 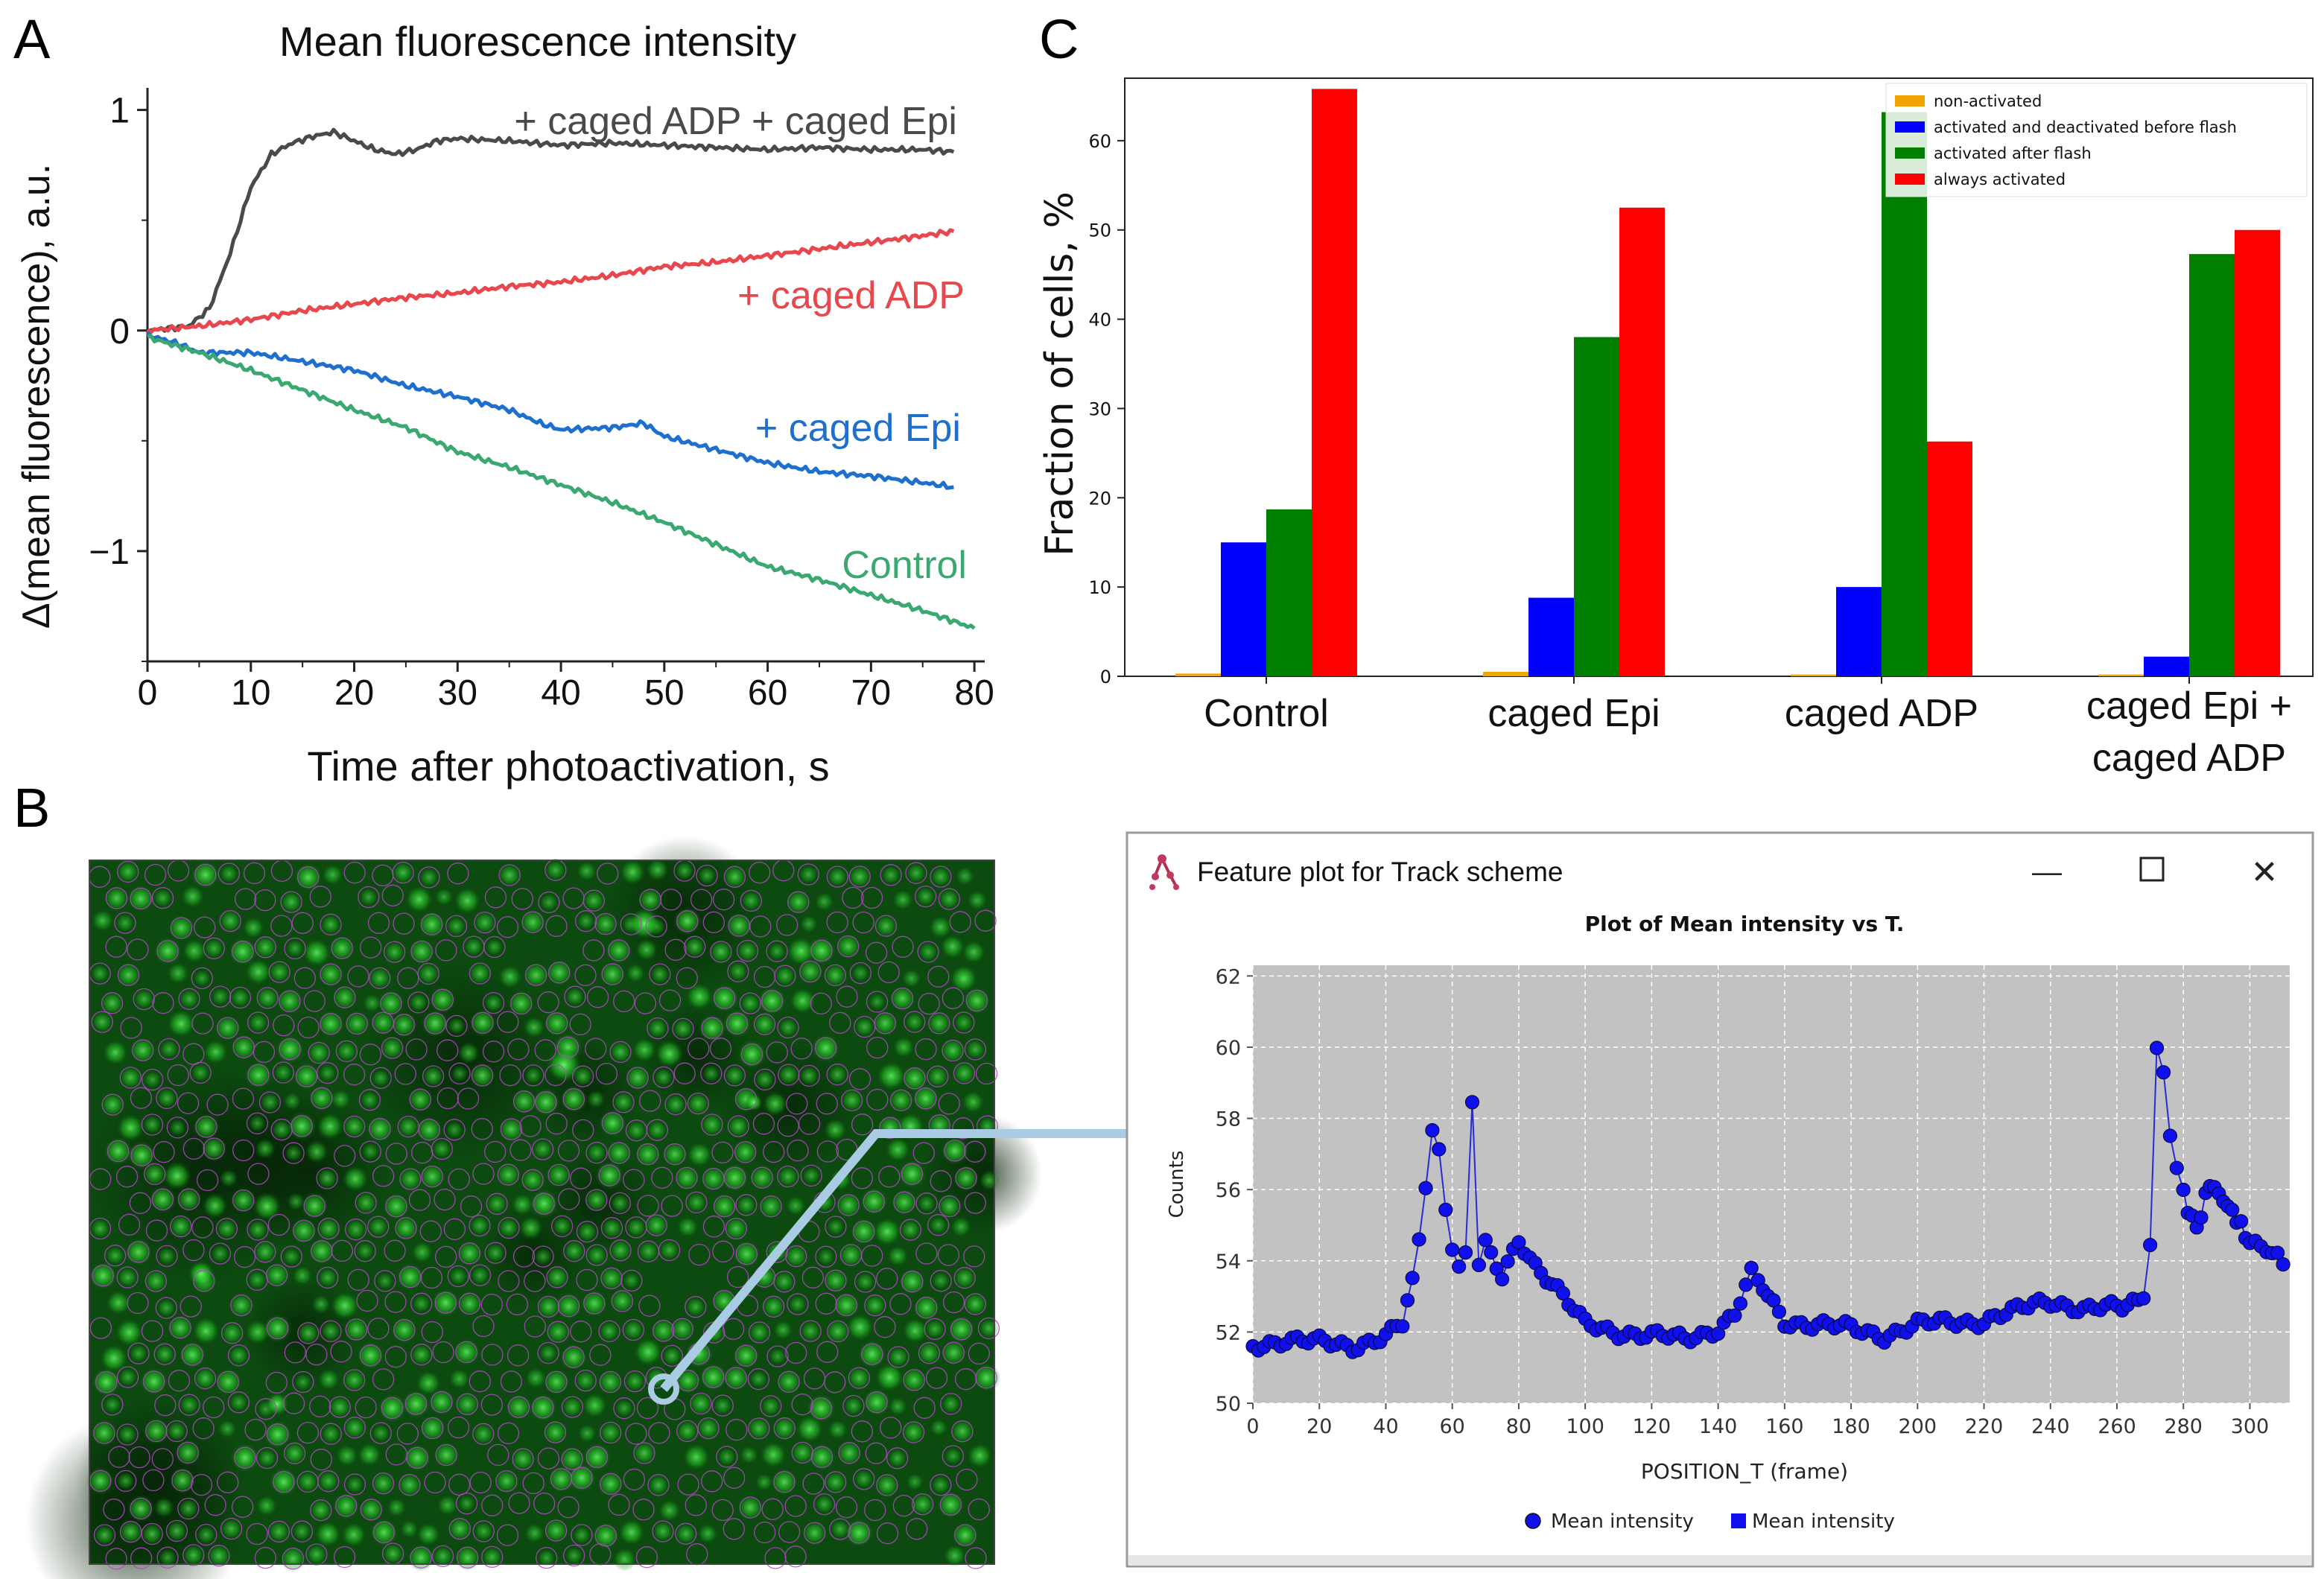 What do you see at coordinates (1719, 871) in the screenshot?
I see `window-titlebar` at bounding box center [1719, 871].